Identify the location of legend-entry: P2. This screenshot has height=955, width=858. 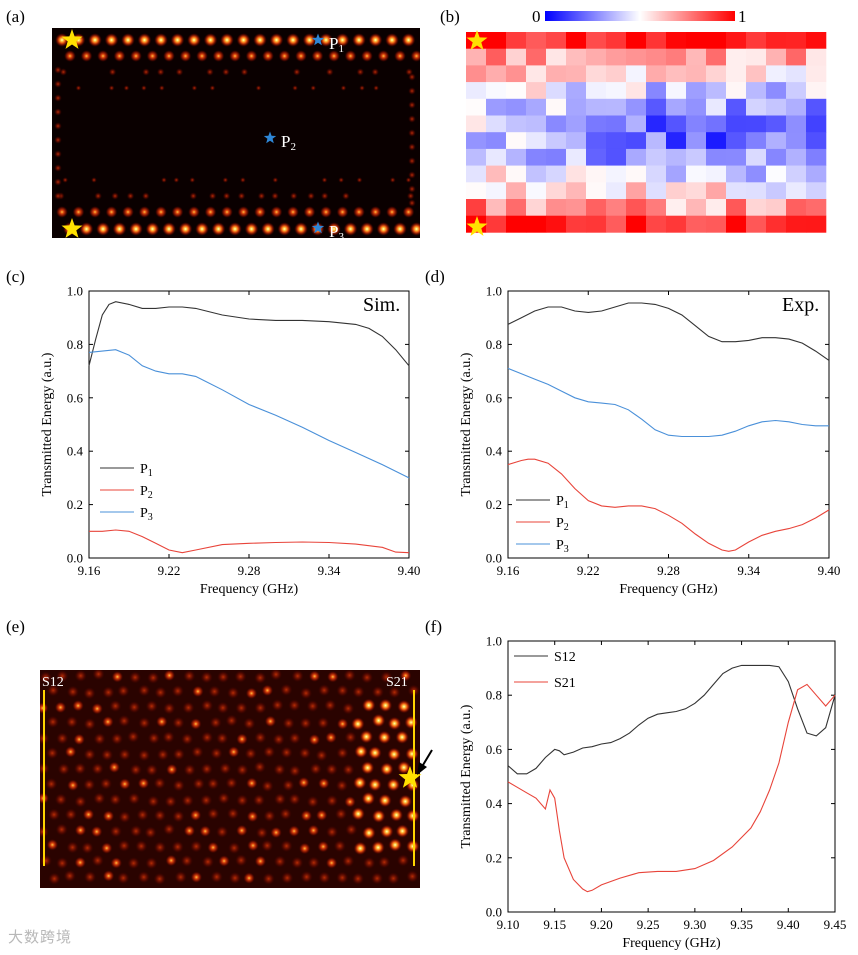
(562, 524).